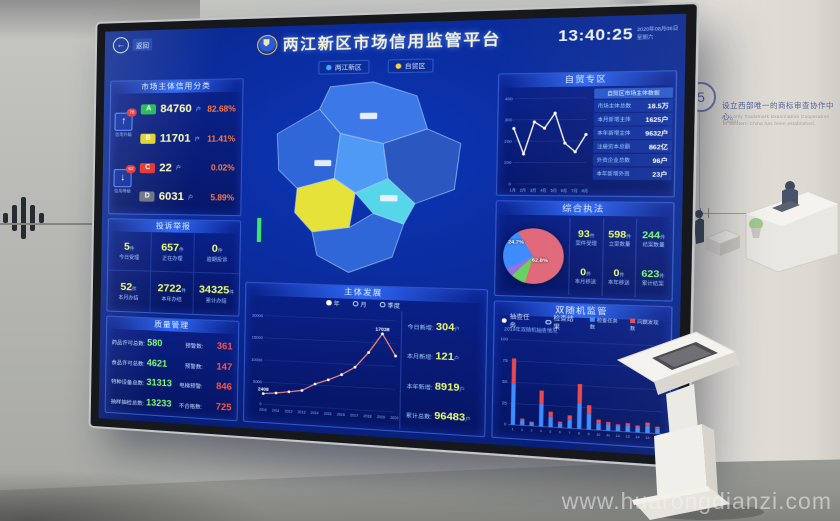  Describe the element at coordinates (150, 495) in the screenshot. I see `floor-shadow` at that location.